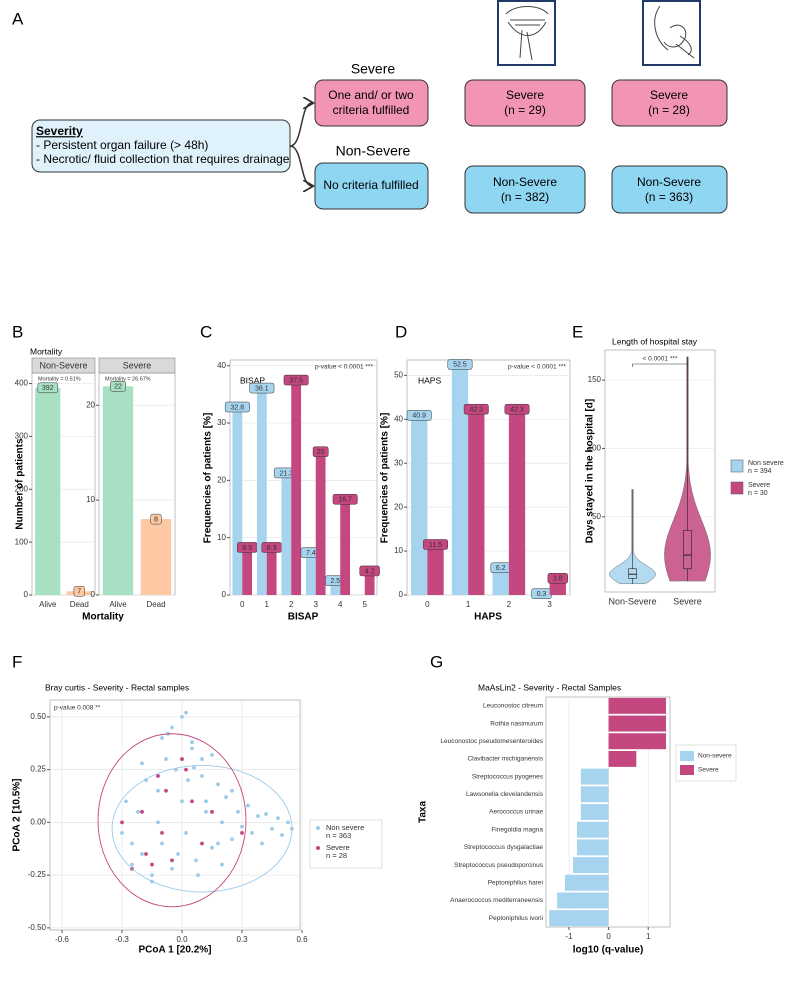 Image resolution: width=788 pixels, height=982 pixels. I want to click on chart-title: MaAsLin2 - Severity - Rectal Samples, so click(549, 687).